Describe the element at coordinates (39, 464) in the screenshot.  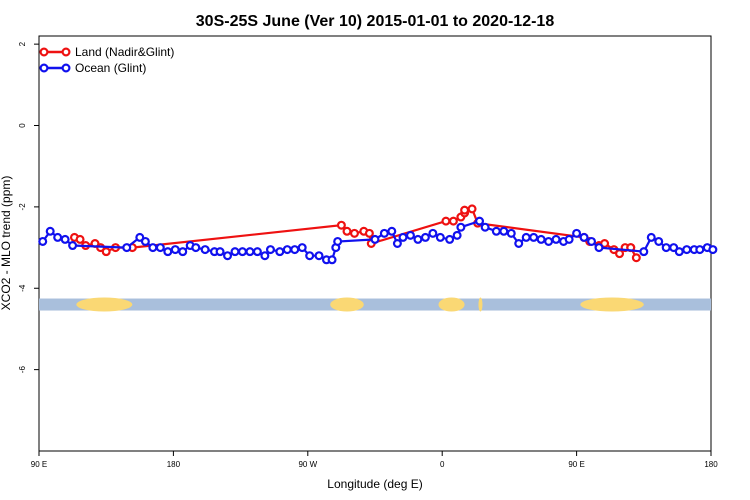
I see `x-tick-label: 90 E` at that location.